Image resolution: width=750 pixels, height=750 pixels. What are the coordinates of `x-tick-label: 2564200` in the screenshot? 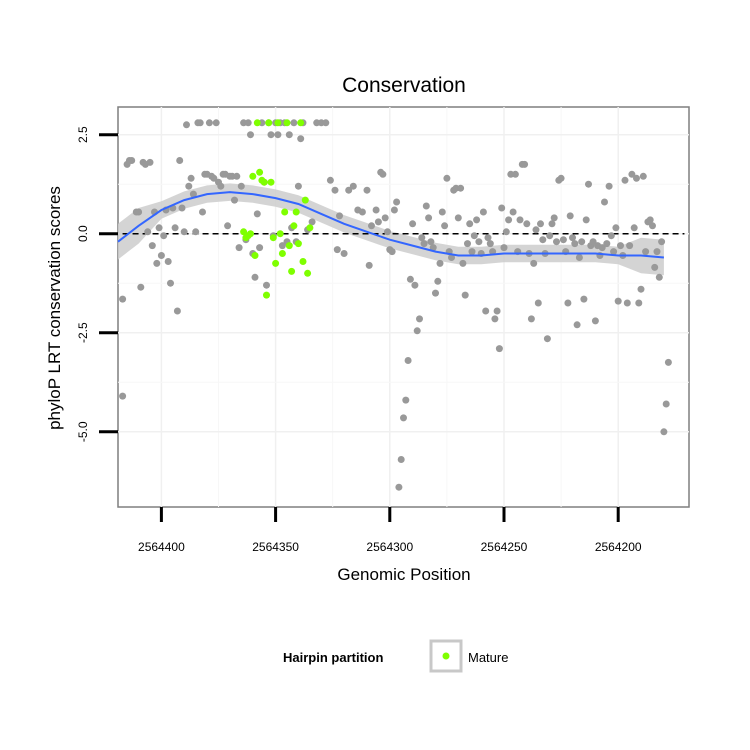 It's located at (618, 547).